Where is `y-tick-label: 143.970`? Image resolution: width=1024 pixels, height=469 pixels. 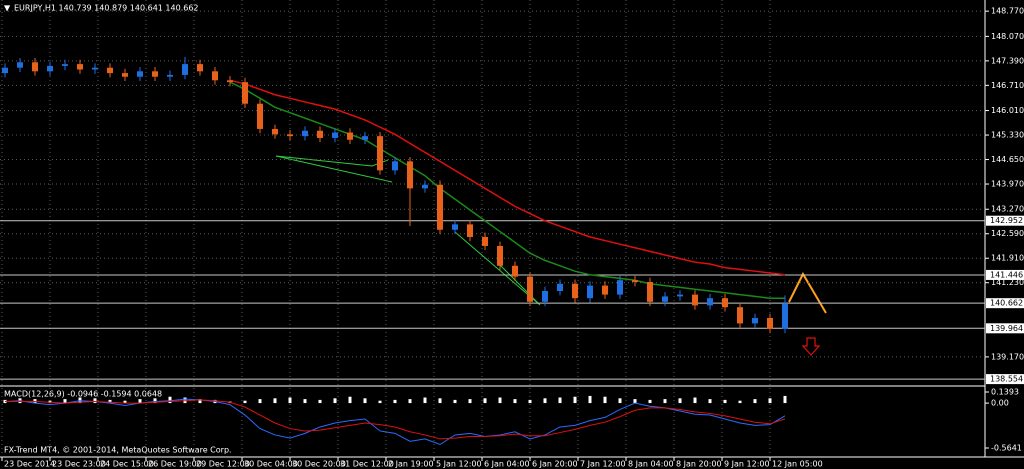 y-tick-label: 143.970 is located at coordinates (1007, 184).